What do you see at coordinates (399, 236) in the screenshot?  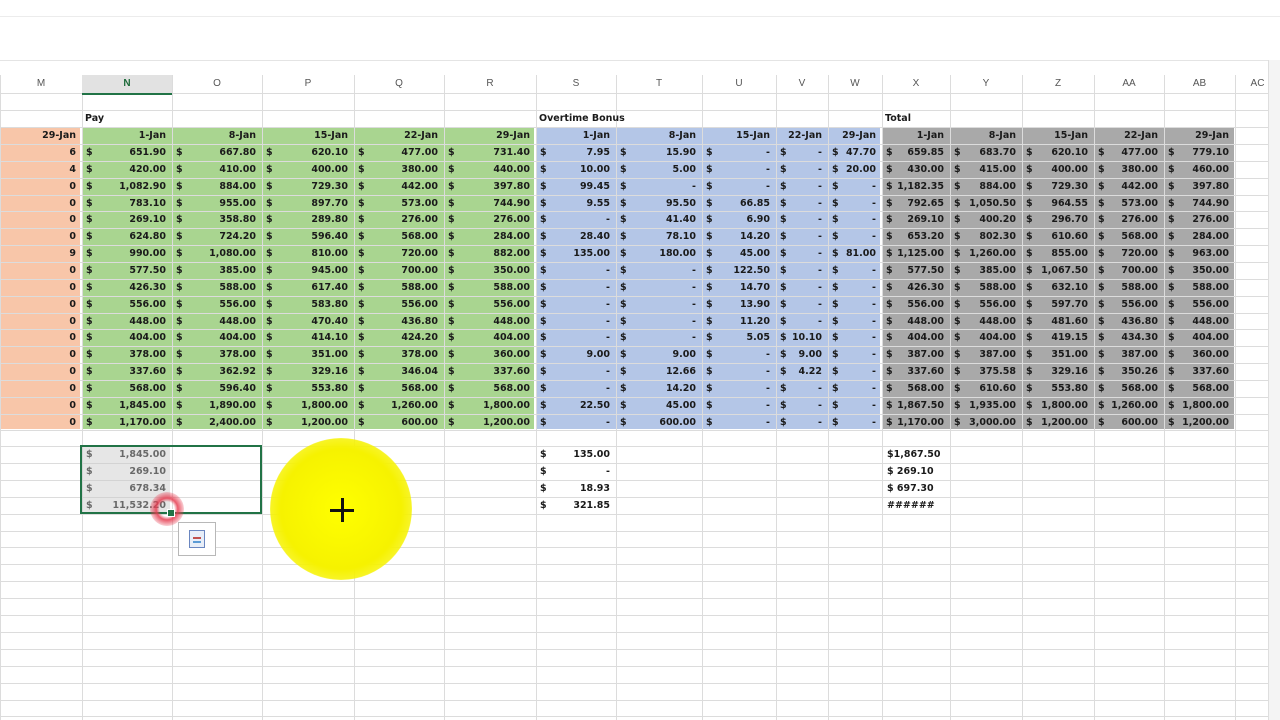 I see `pay-cell: $568.00` at bounding box center [399, 236].